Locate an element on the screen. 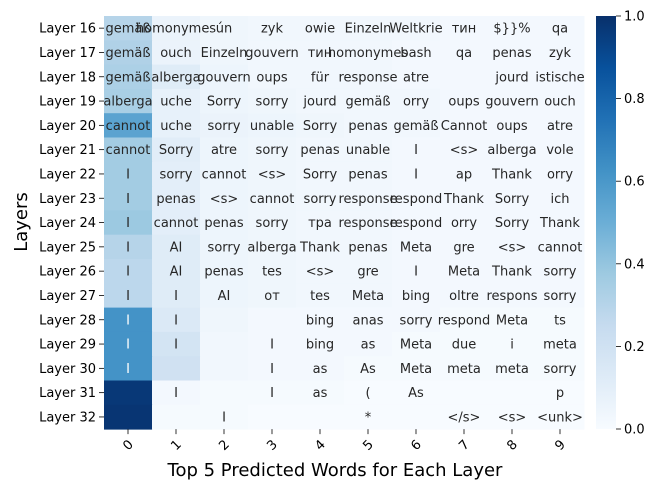 This screenshot has height=489, width=656. y-tick-label: Layer 24 is located at coordinates (67, 223).